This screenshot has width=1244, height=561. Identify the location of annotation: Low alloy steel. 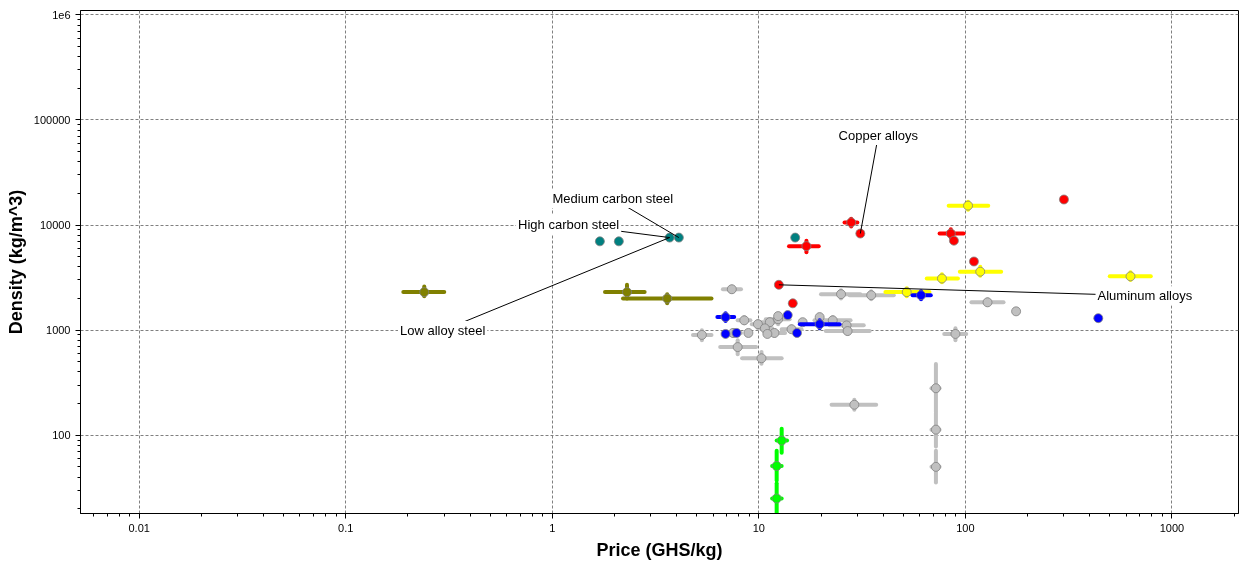
(443, 331).